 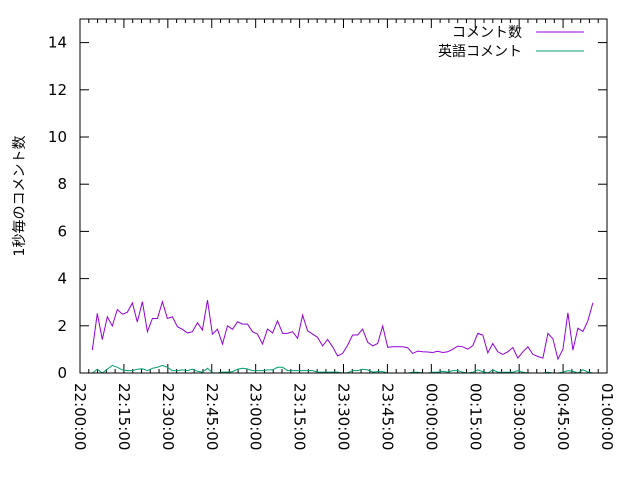 What do you see at coordinates (487, 33) in the screenshot?
I see `legend-label-comments: コメント数` at bounding box center [487, 33].